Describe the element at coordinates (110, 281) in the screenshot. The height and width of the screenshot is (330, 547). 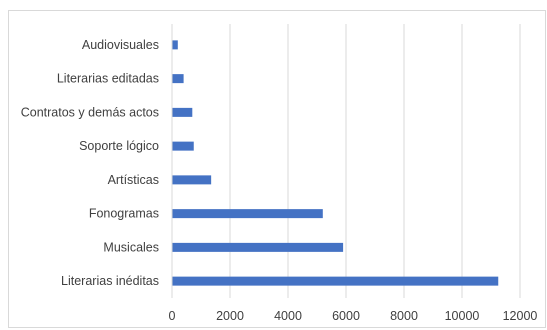
I see `category-label: Literarias inéditas` at that location.